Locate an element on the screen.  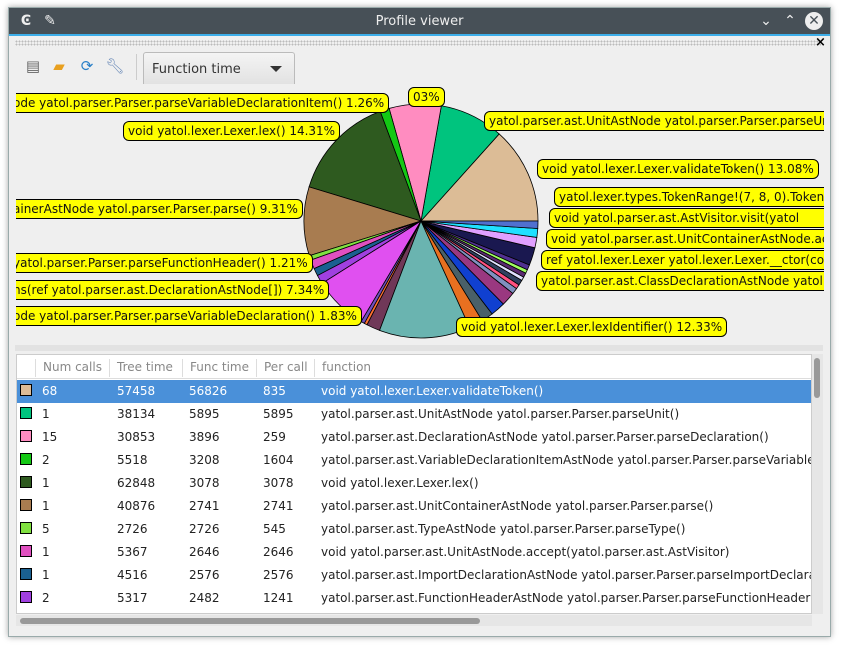
folder-open-icon: ▰ is located at coordinates (59, 66).